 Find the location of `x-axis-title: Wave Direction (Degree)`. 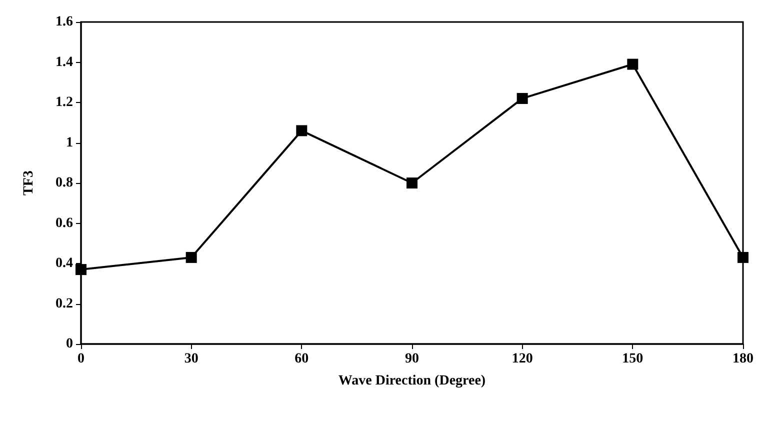

x-axis-title: Wave Direction (Degree) is located at coordinates (412, 381).